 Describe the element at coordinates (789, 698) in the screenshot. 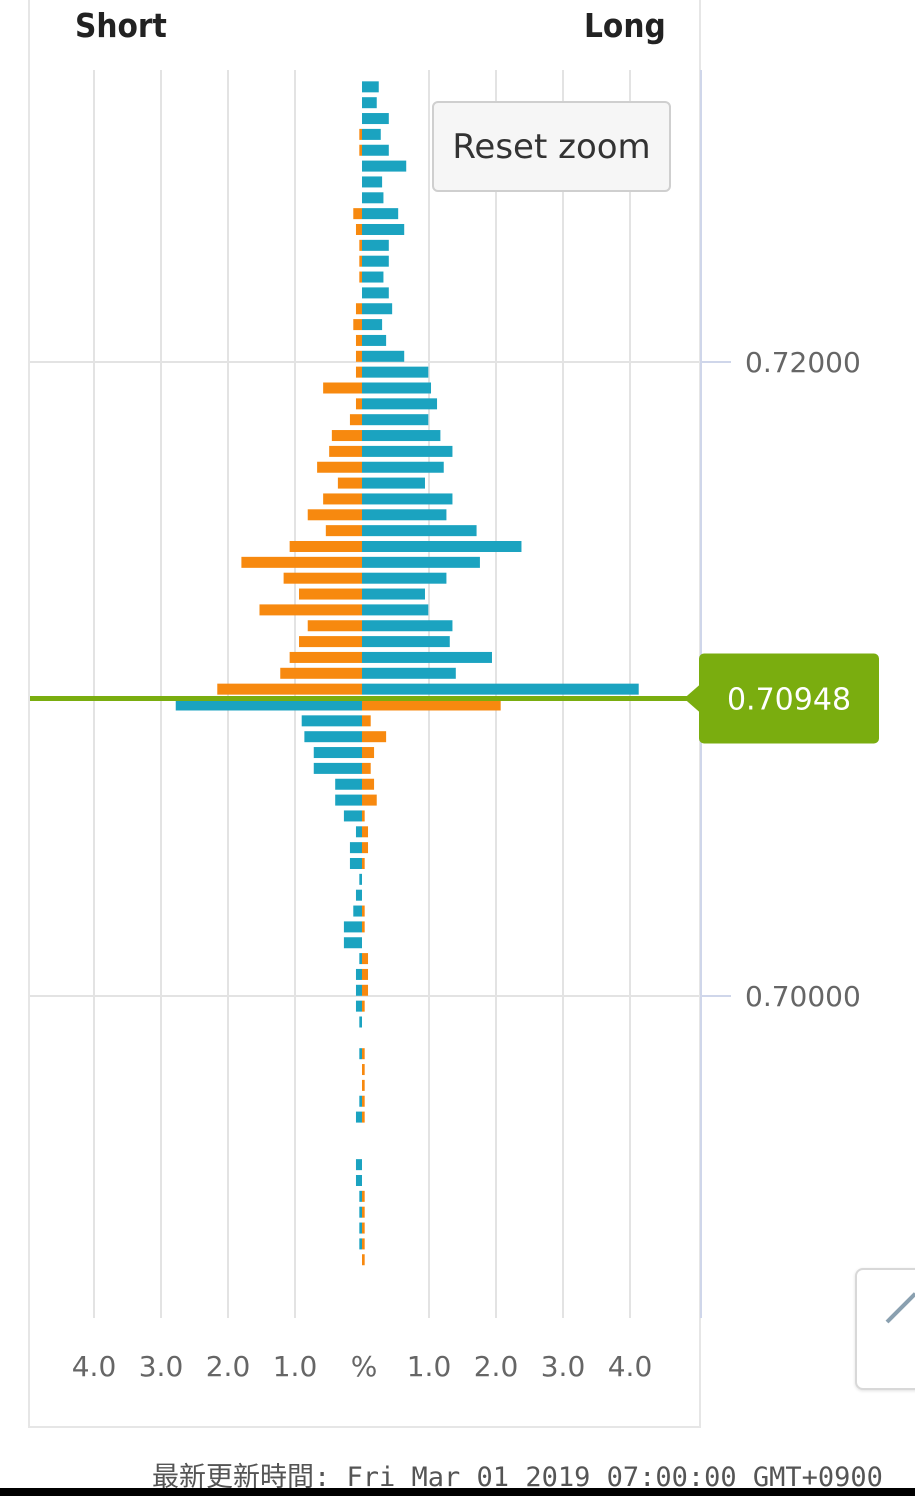

I see `current-price-tag` at that location.